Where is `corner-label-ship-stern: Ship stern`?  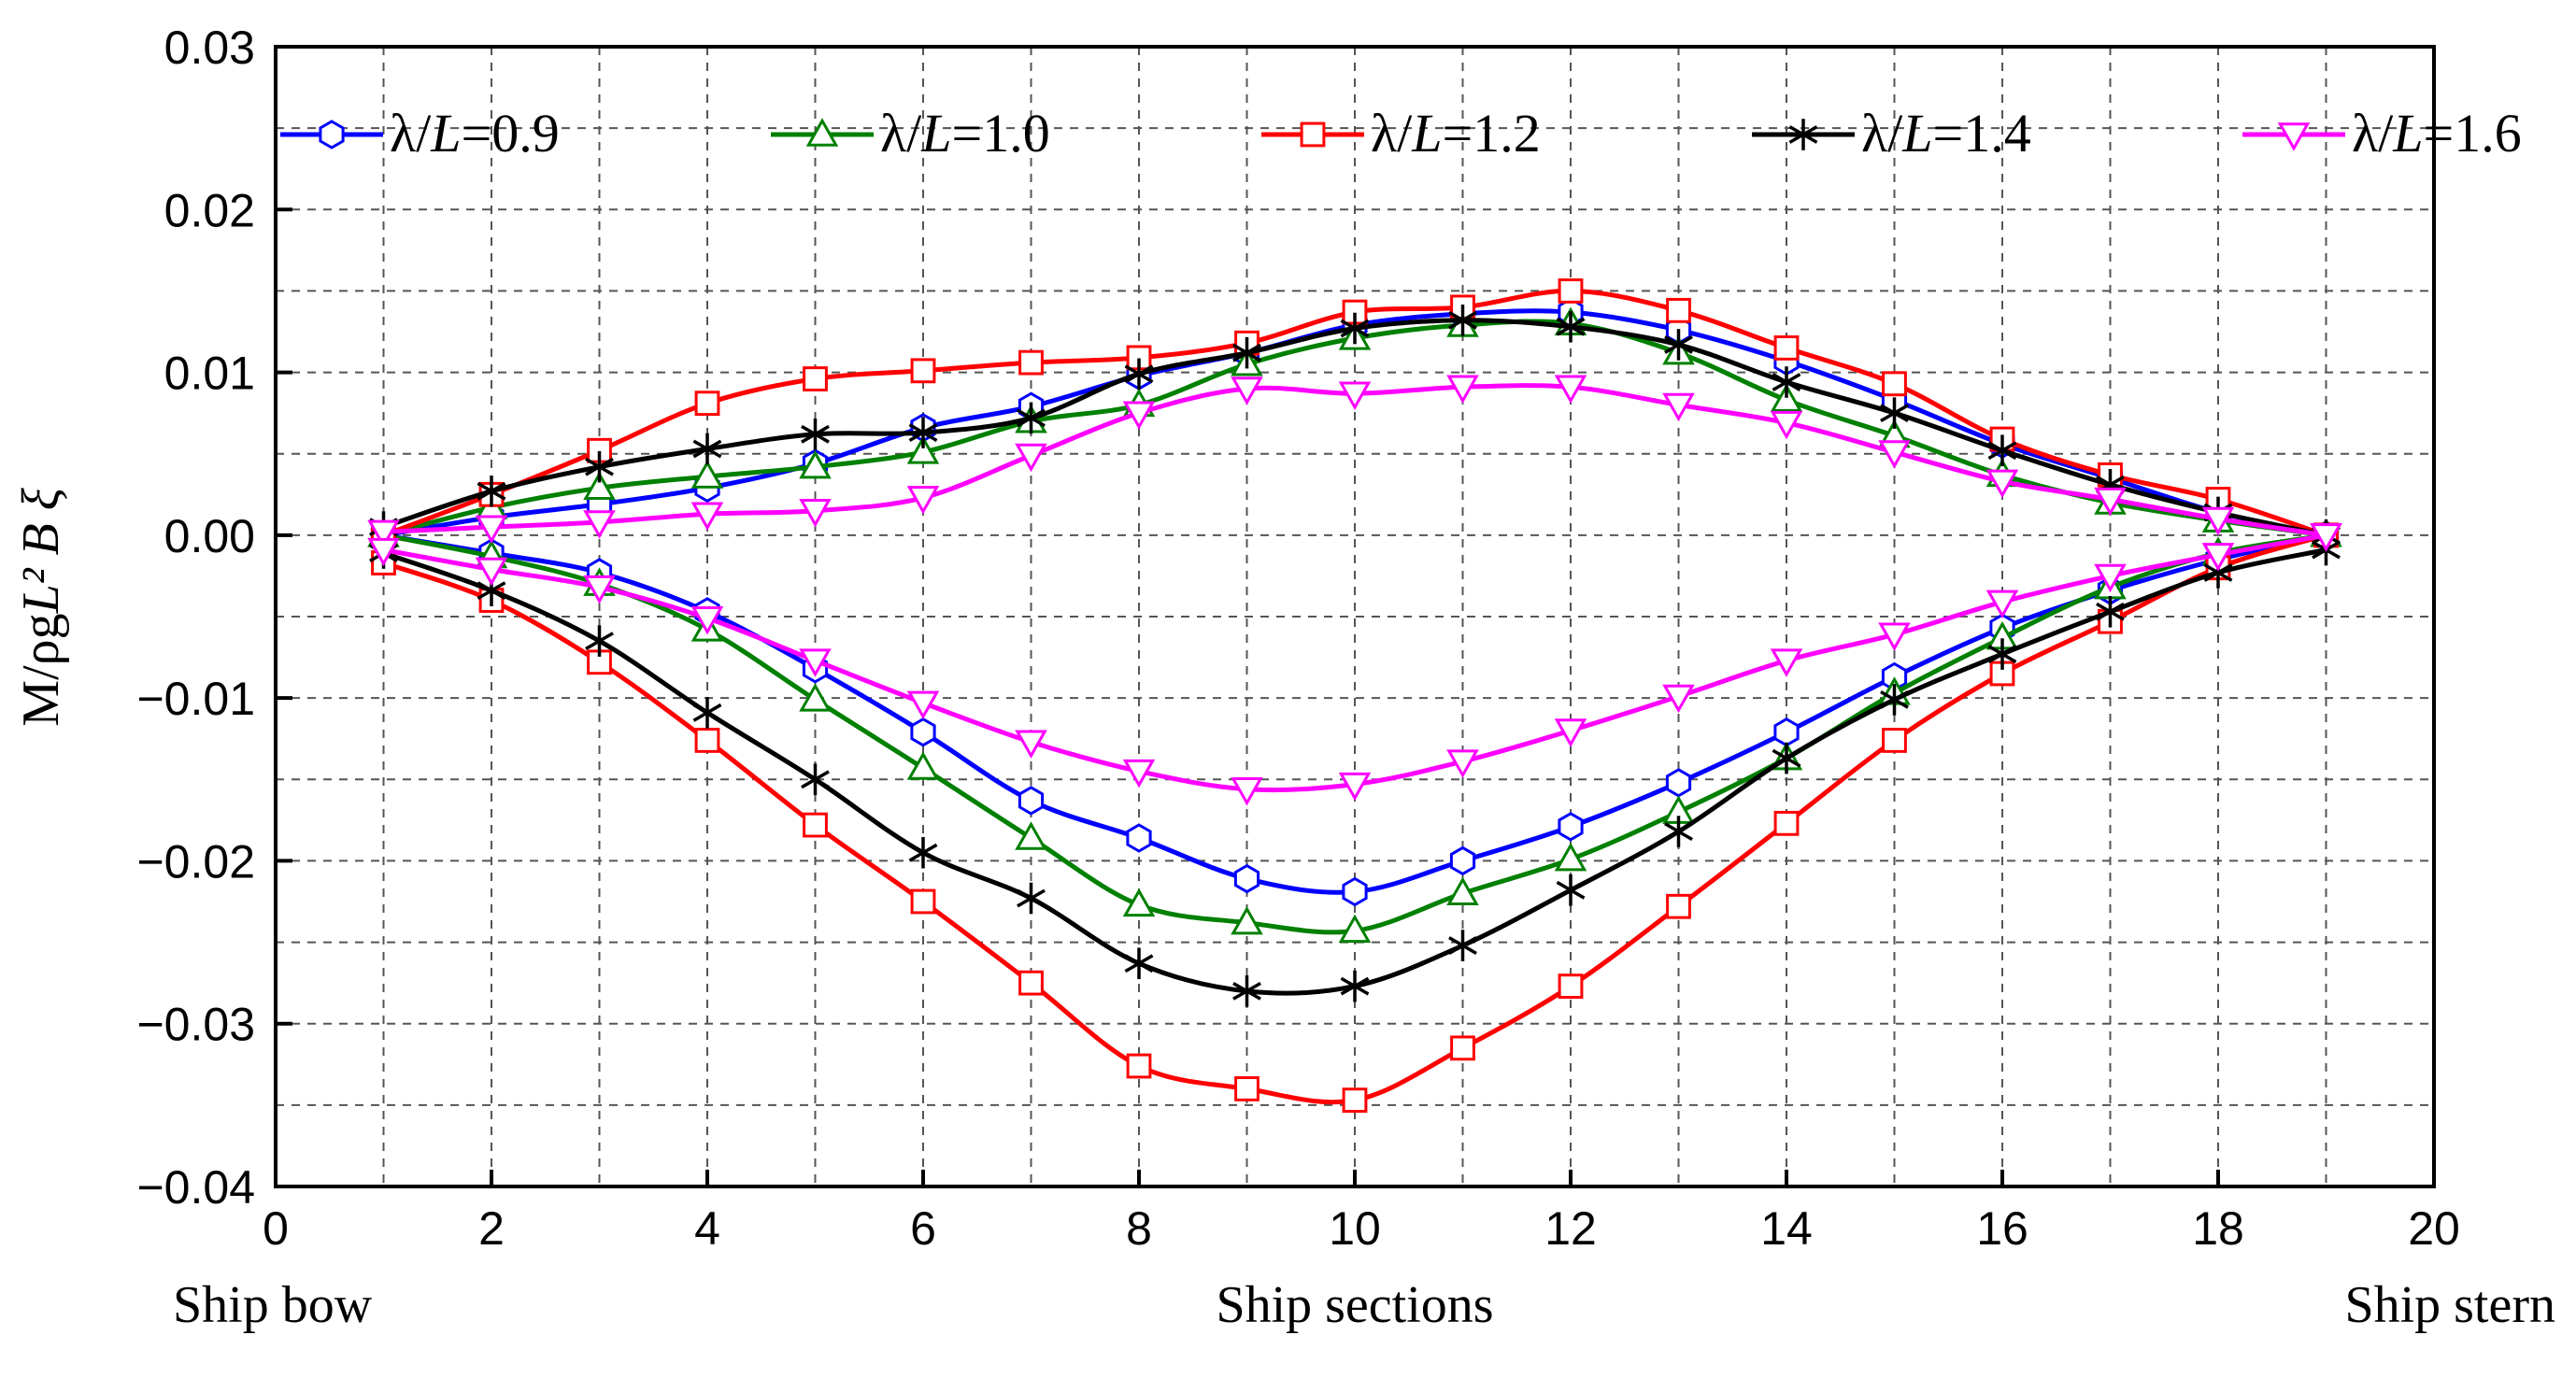 corner-label-ship-stern: Ship stern is located at coordinates (2449, 1305).